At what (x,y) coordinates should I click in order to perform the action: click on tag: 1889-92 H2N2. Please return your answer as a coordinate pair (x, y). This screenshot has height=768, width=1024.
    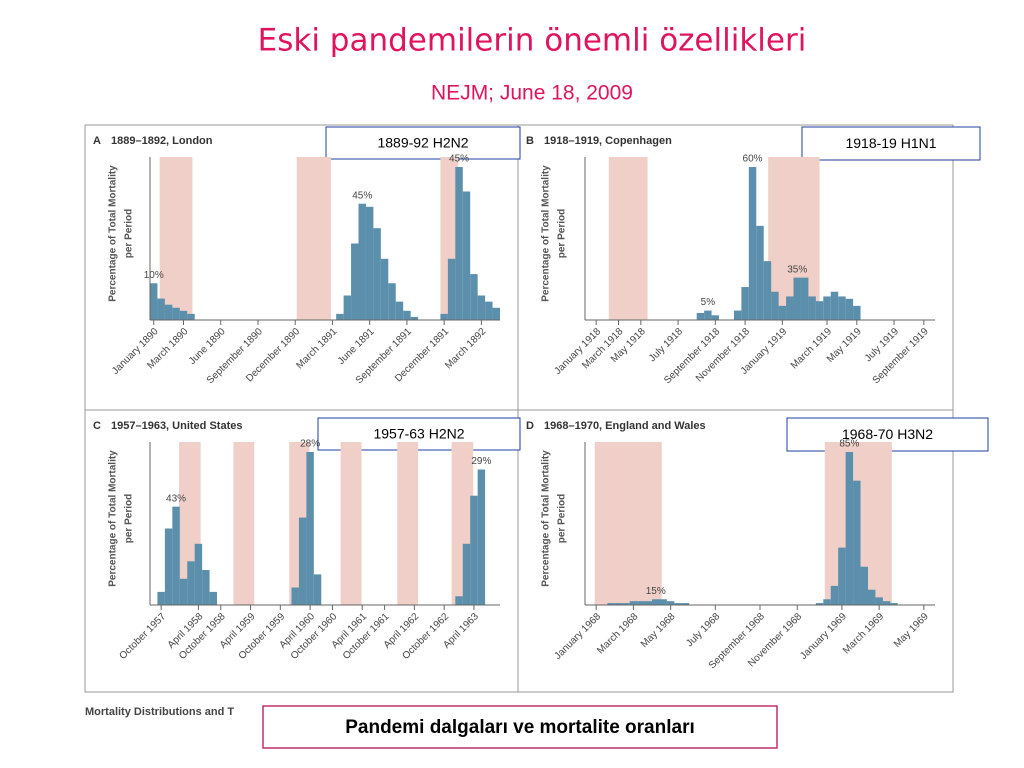
    Looking at the image, I should click on (422, 143).